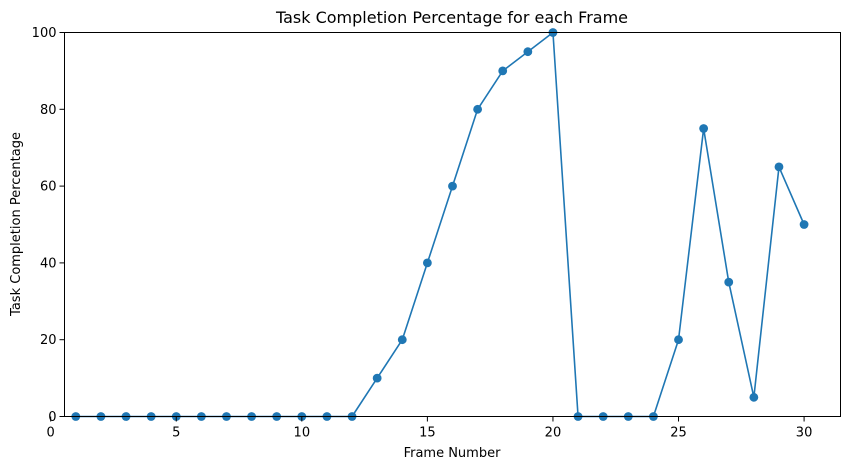 The width and height of the screenshot is (850, 470). I want to click on x-tick-label: 5, so click(176, 433).